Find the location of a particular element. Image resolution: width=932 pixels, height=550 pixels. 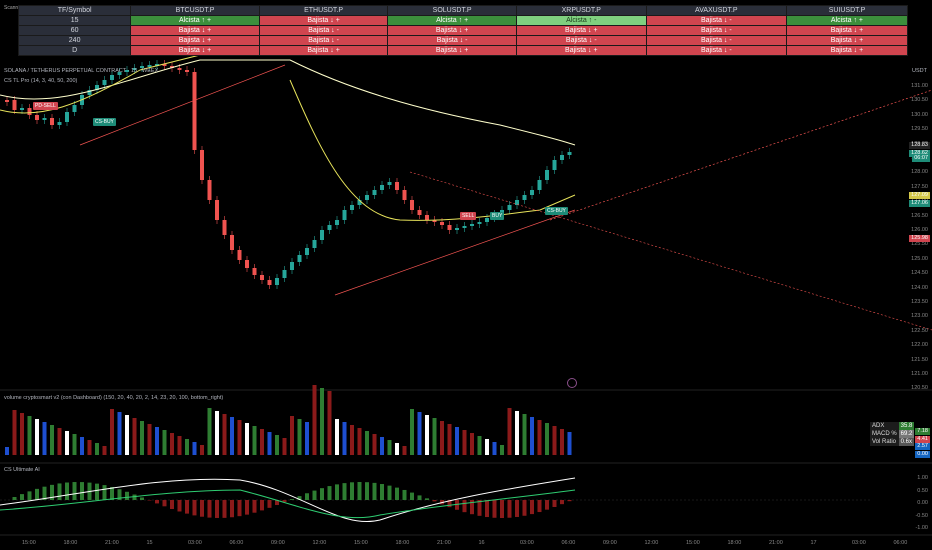

screener-timeframe: 15 is located at coordinates (74, 20).